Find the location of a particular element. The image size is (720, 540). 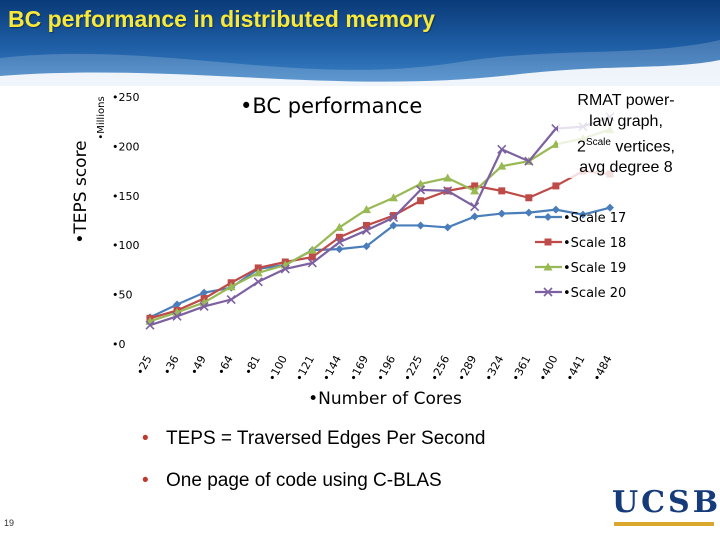

bullet-item-teps: • TEPS = Traversed Edges Per Second is located at coordinates (313, 447).